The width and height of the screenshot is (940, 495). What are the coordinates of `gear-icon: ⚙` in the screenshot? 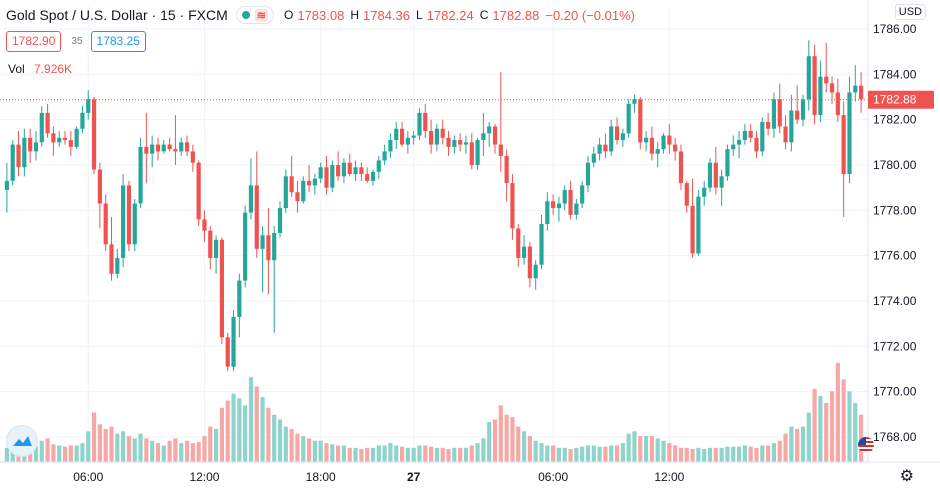 It's located at (906, 476).